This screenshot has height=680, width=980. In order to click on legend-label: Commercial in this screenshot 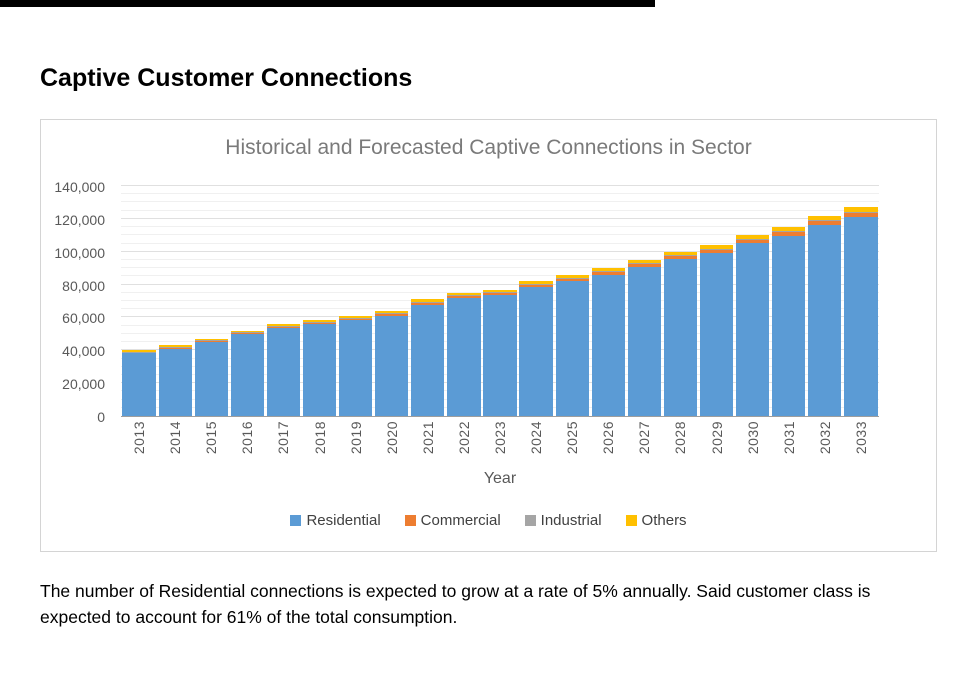, I will do `click(460, 520)`.